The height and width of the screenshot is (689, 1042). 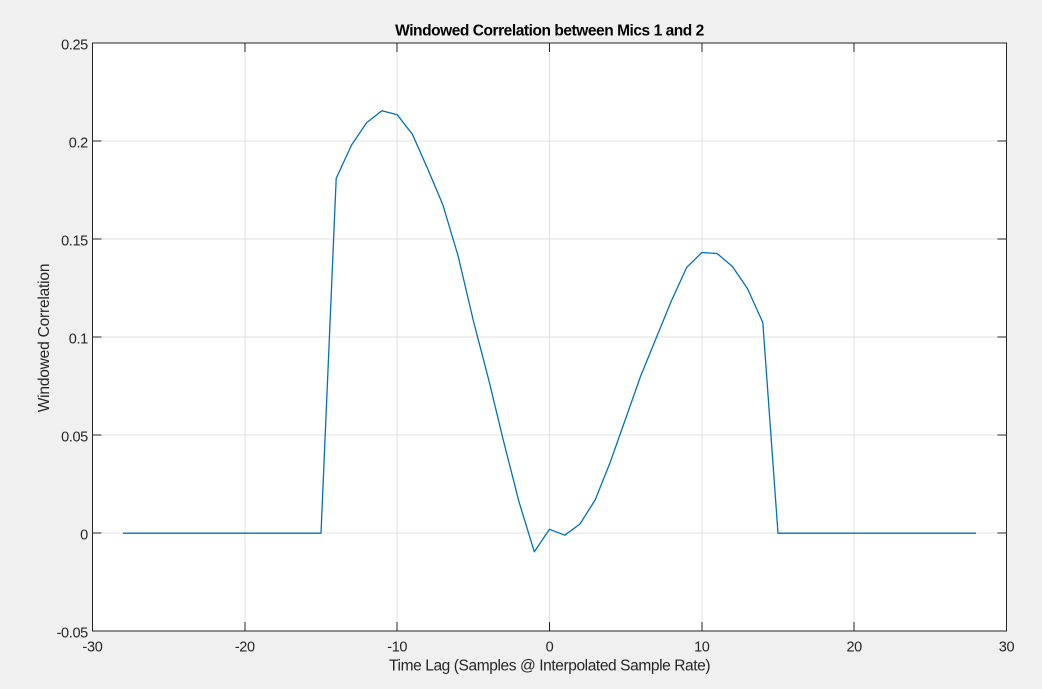 What do you see at coordinates (74, 437) in the screenshot?
I see `svg-text: 0.05` at bounding box center [74, 437].